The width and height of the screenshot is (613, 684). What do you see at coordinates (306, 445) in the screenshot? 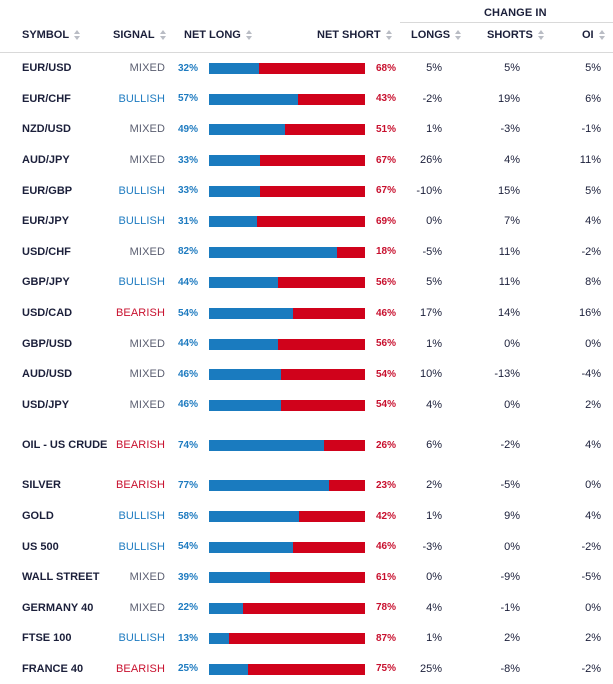
I see `table-row: OIL - US CRUDE BEARISH 74% 26% 6% -2% 4%` at bounding box center [306, 445].